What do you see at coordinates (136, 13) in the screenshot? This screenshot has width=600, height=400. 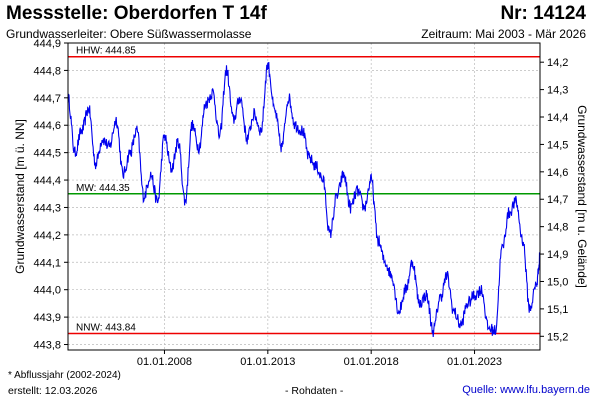 I see `station-title: Messstelle: Oberdorfen T 14f` at bounding box center [136, 13].